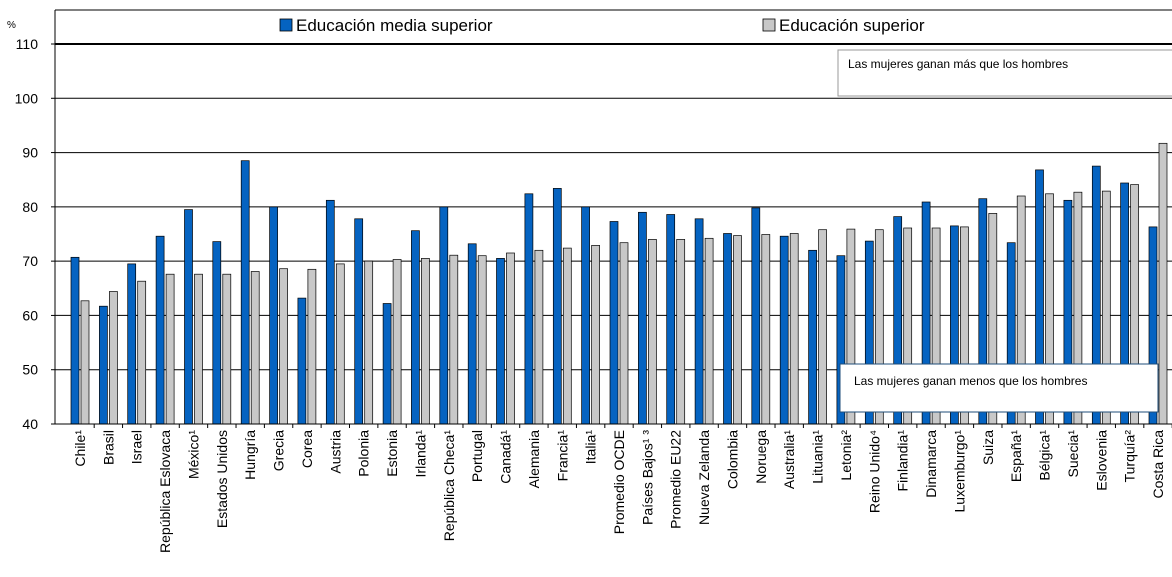 Image resolution: width=1172 pixels, height=577 pixels. What do you see at coordinates (903, 461) in the screenshot?
I see `x-category-label: Finlandia¹` at bounding box center [903, 461].